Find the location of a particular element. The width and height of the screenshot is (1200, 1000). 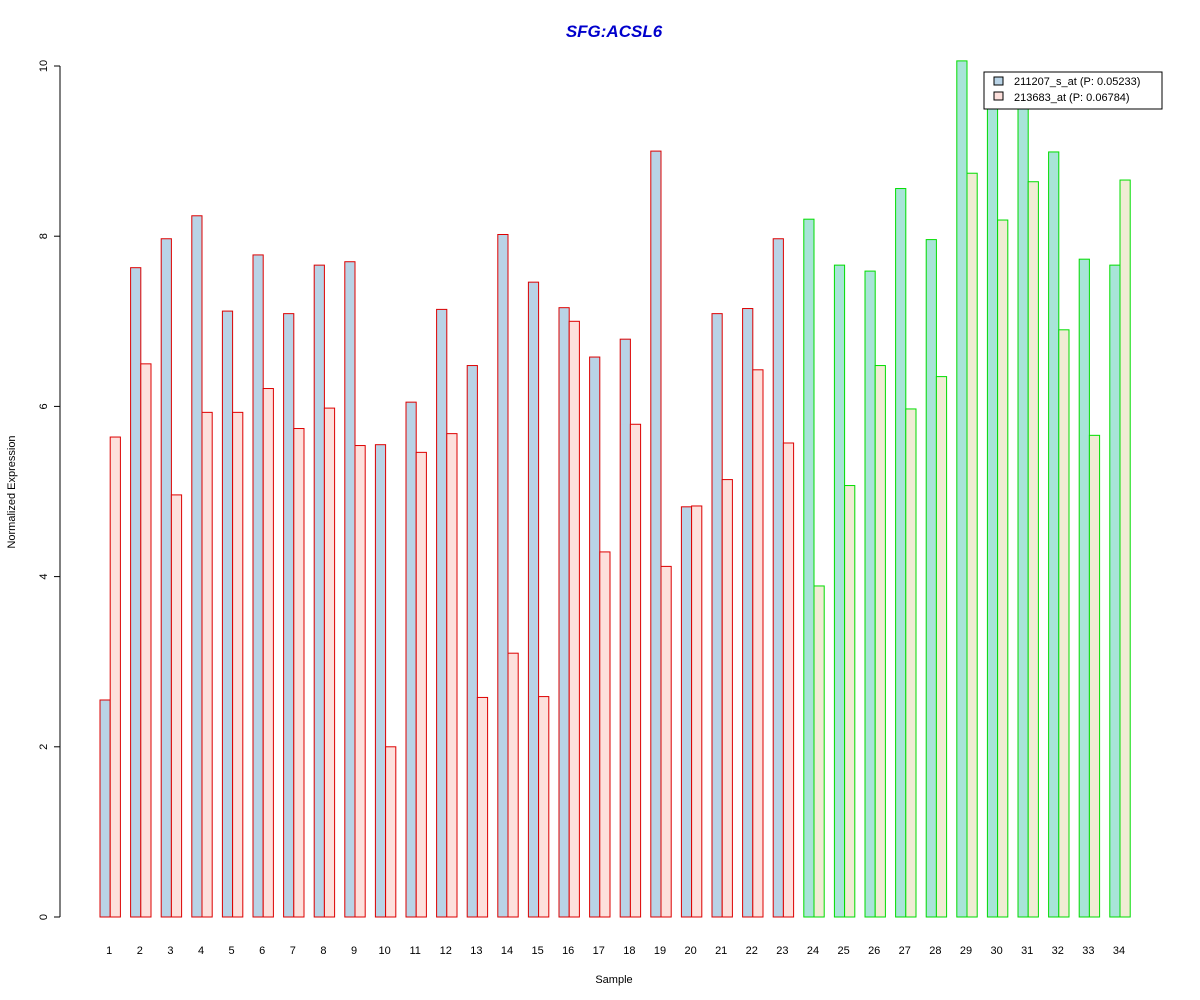

x-tick-label: 21 is located at coordinates (721, 951).